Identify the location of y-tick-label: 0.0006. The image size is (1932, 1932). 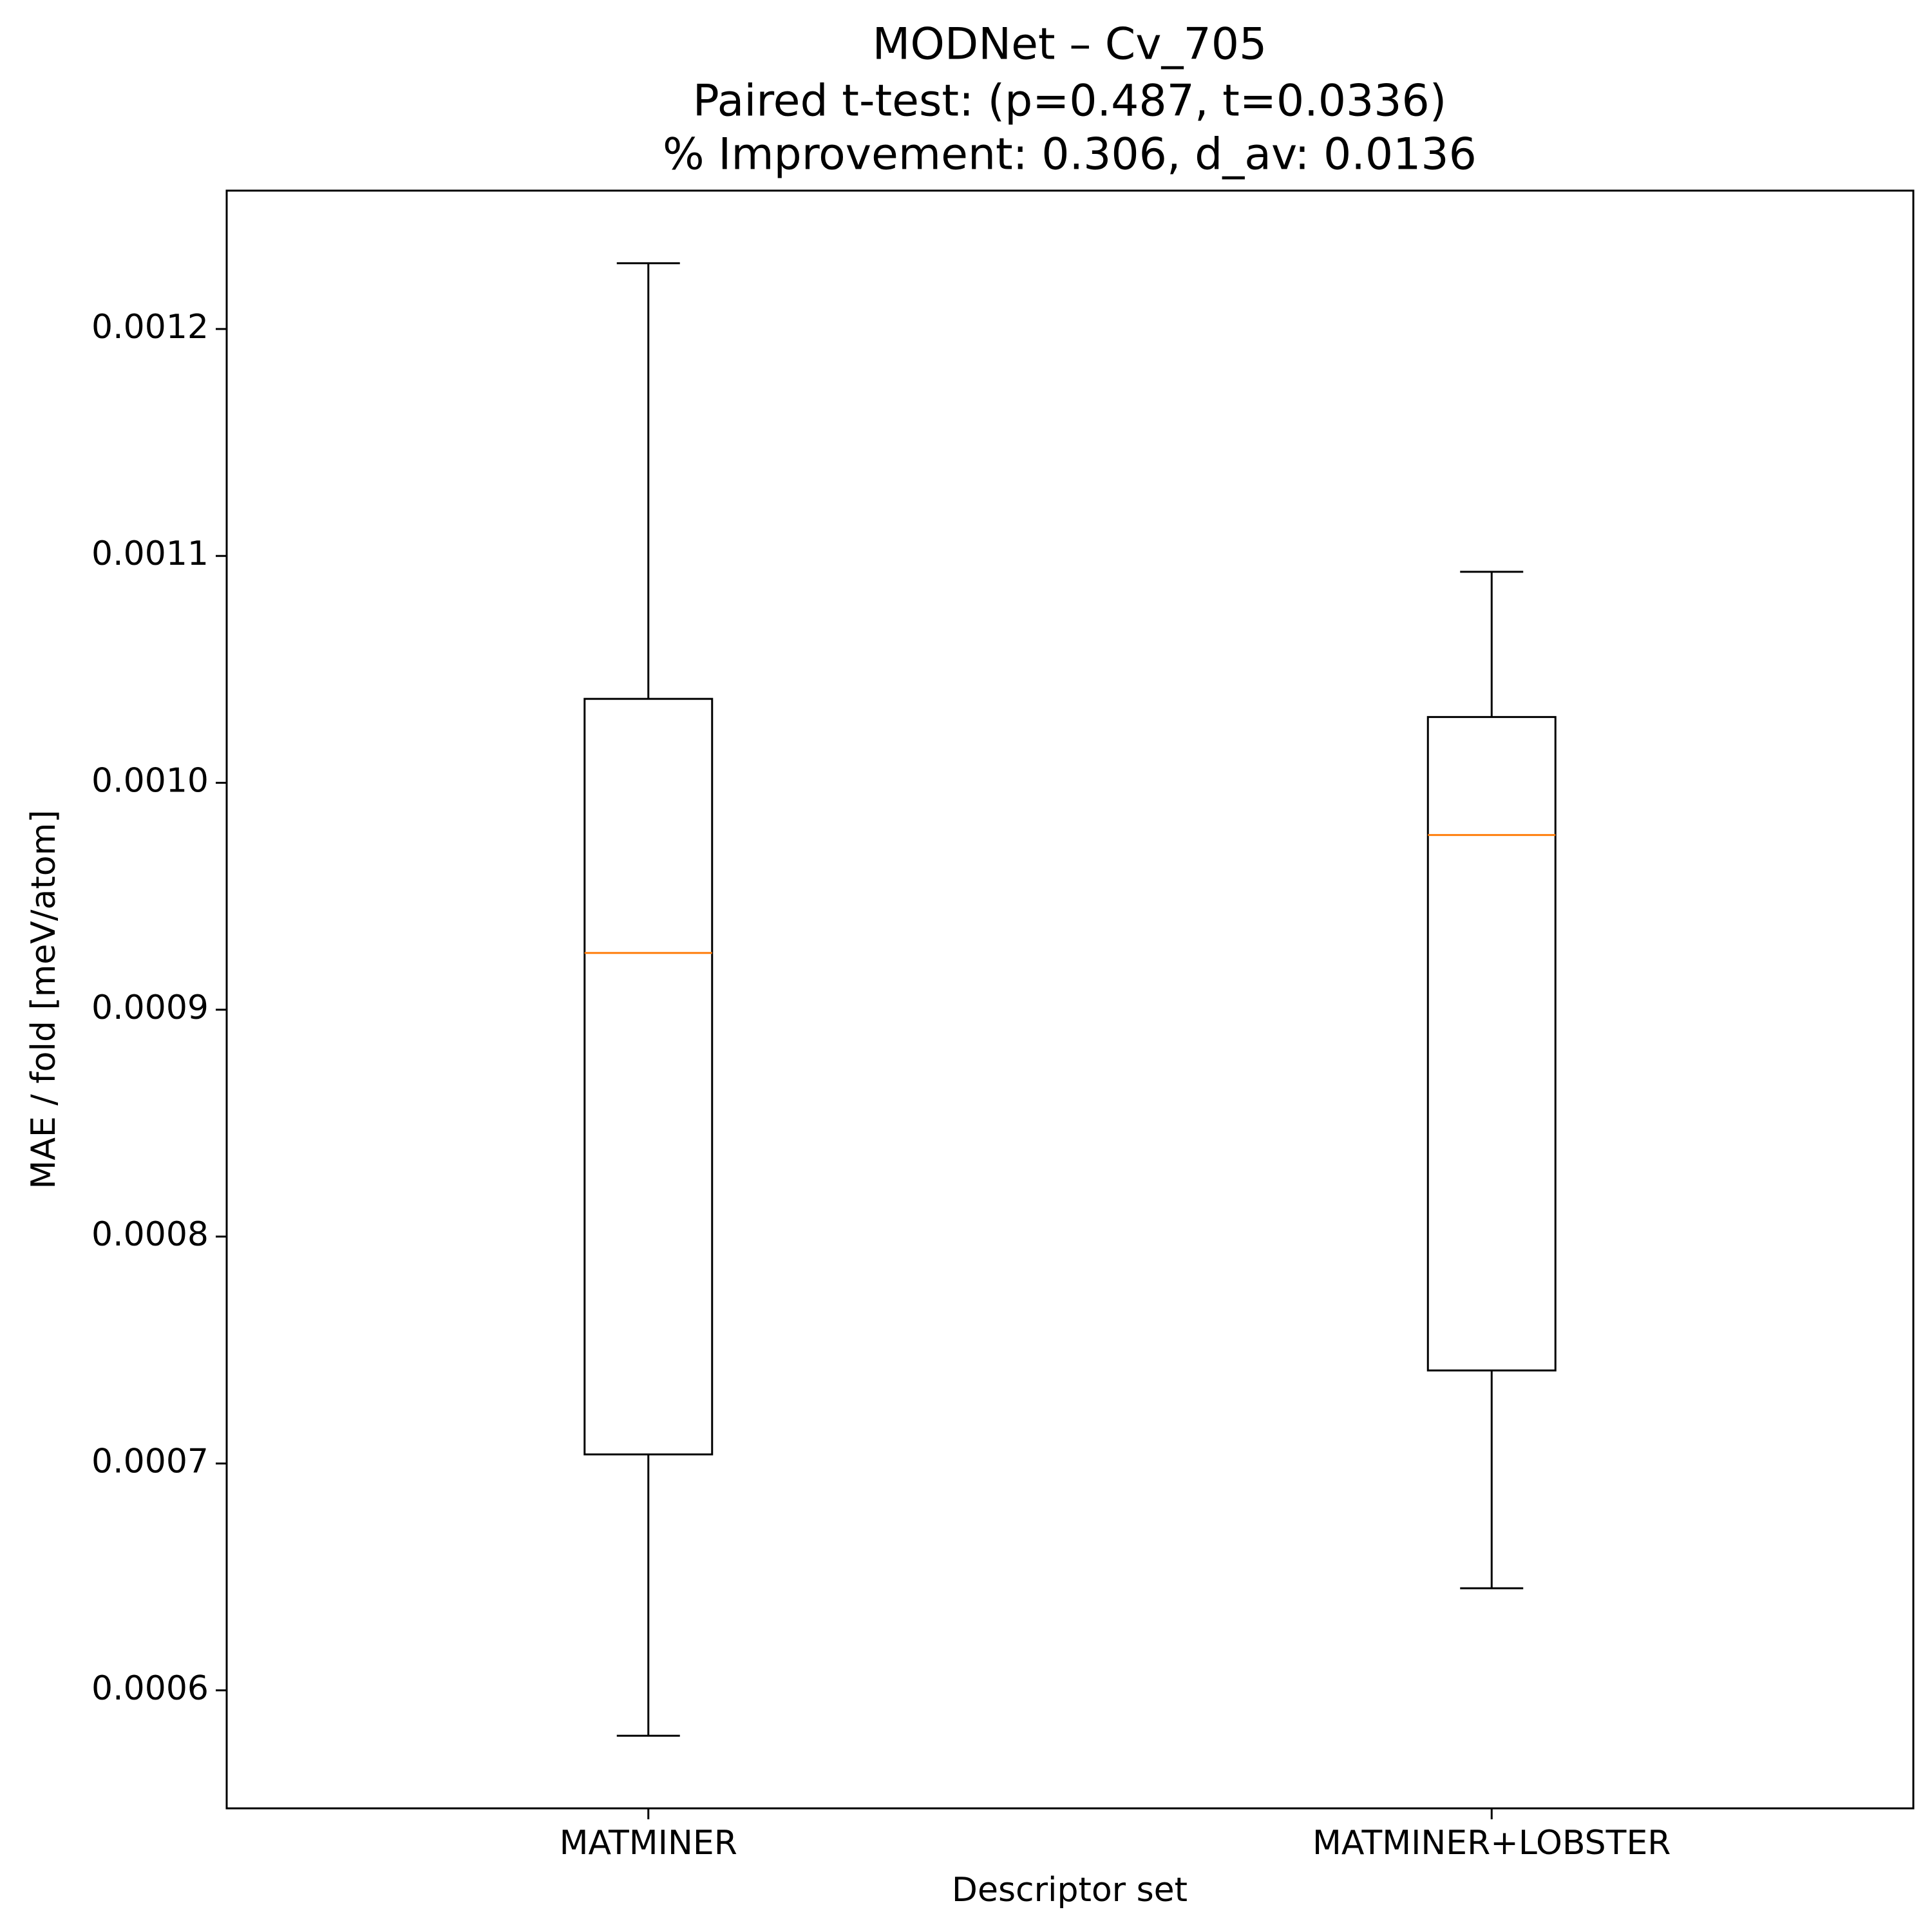
(150, 1688).